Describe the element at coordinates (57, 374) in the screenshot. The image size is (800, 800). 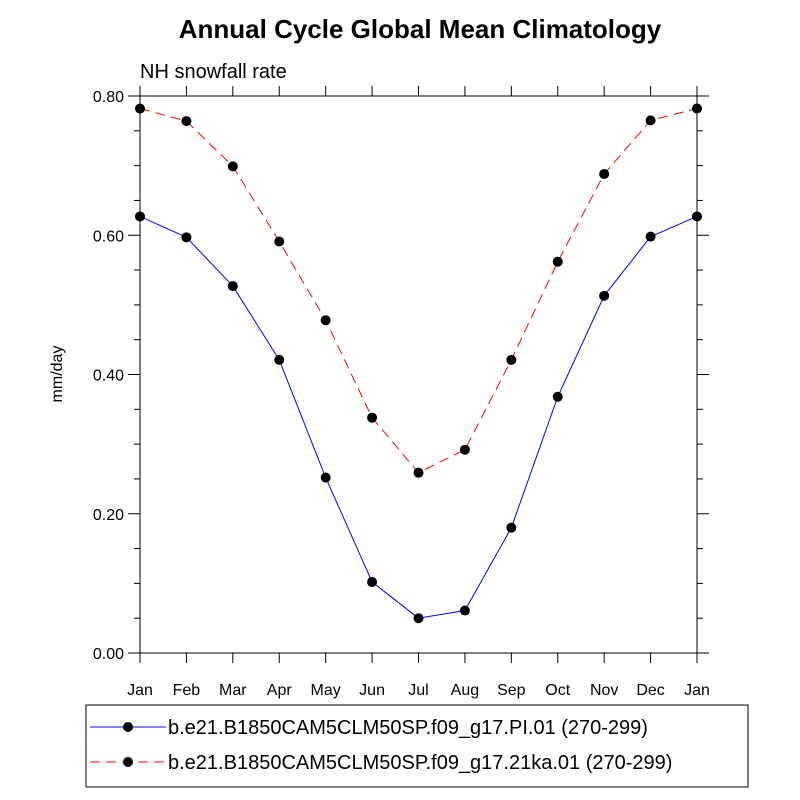
I see `y-axis-label: mm/day` at that location.